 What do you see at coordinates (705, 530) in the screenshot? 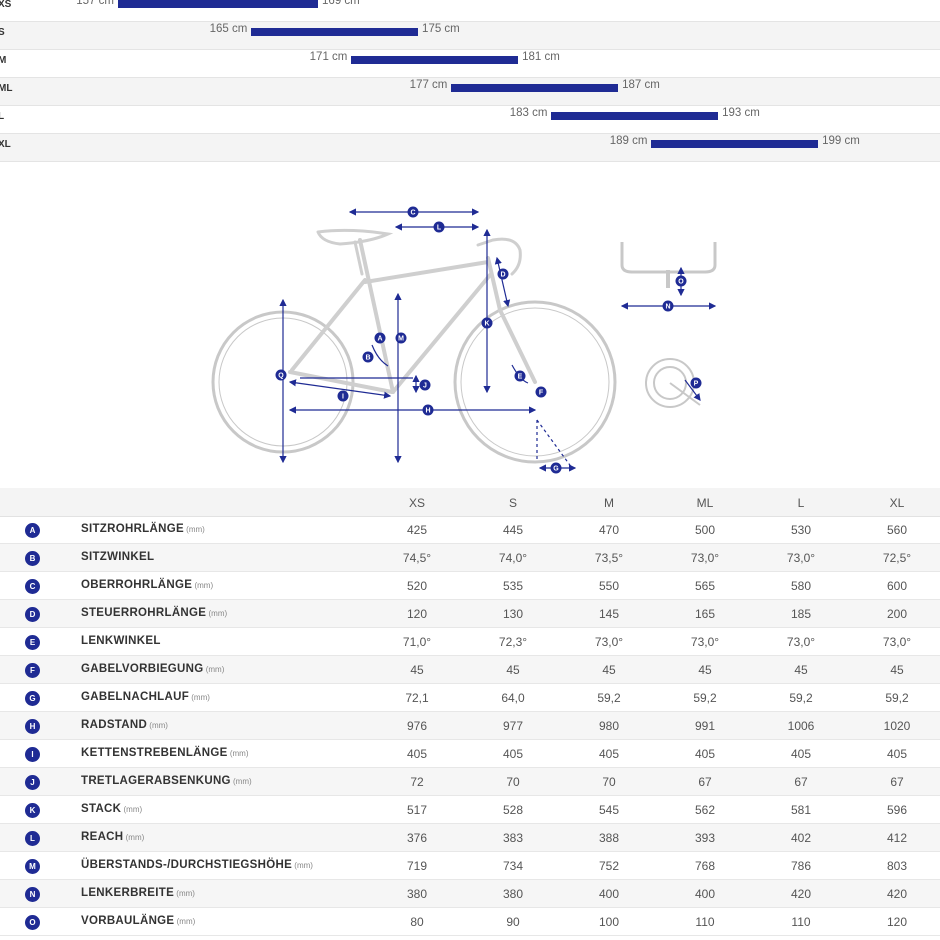
I see `table-cell: 500` at bounding box center [705, 530].